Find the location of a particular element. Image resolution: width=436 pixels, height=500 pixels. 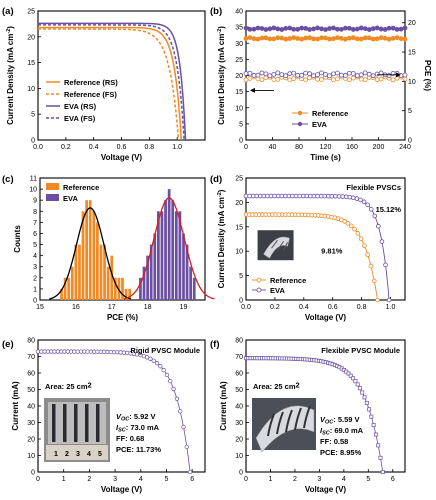

plot-title: Flexible PVSC Module is located at coordinates (360, 350).